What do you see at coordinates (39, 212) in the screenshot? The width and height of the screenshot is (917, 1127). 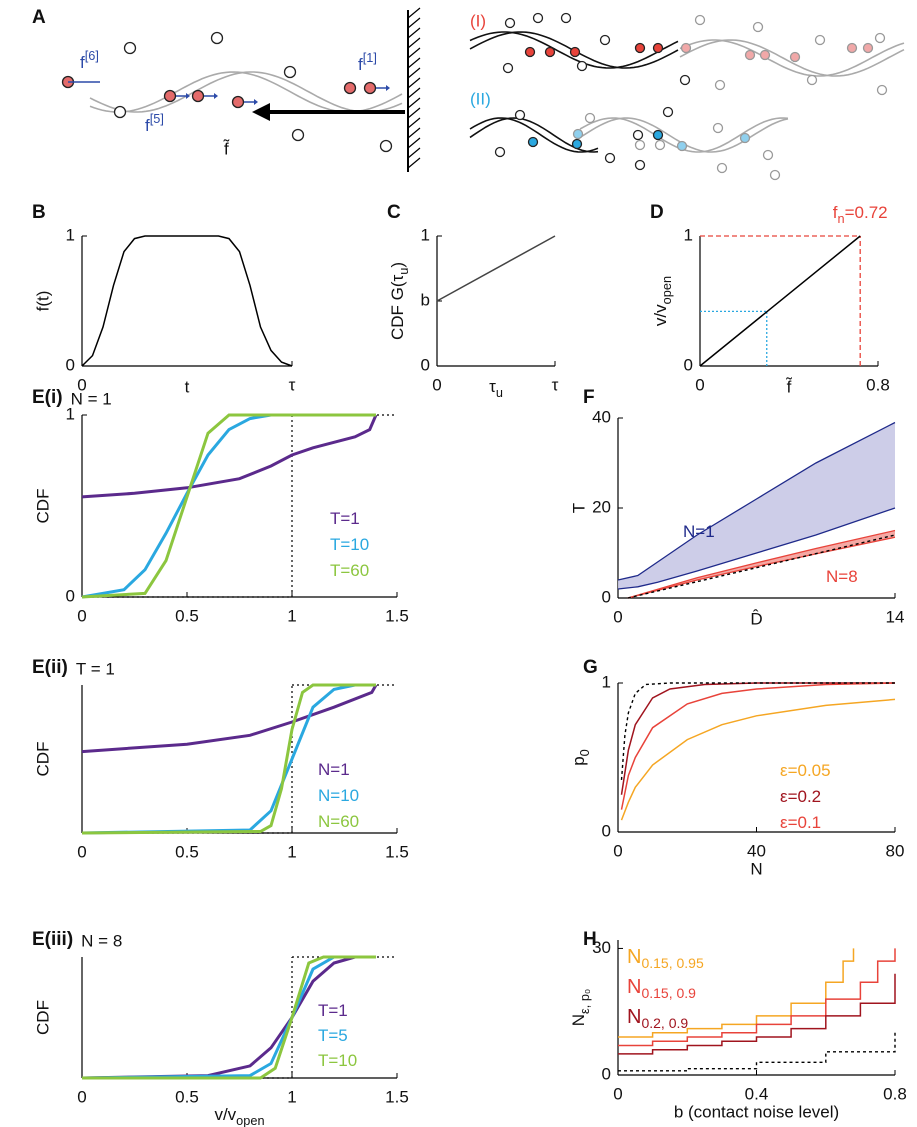 I see `panel-label: B` at bounding box center [39, 212].